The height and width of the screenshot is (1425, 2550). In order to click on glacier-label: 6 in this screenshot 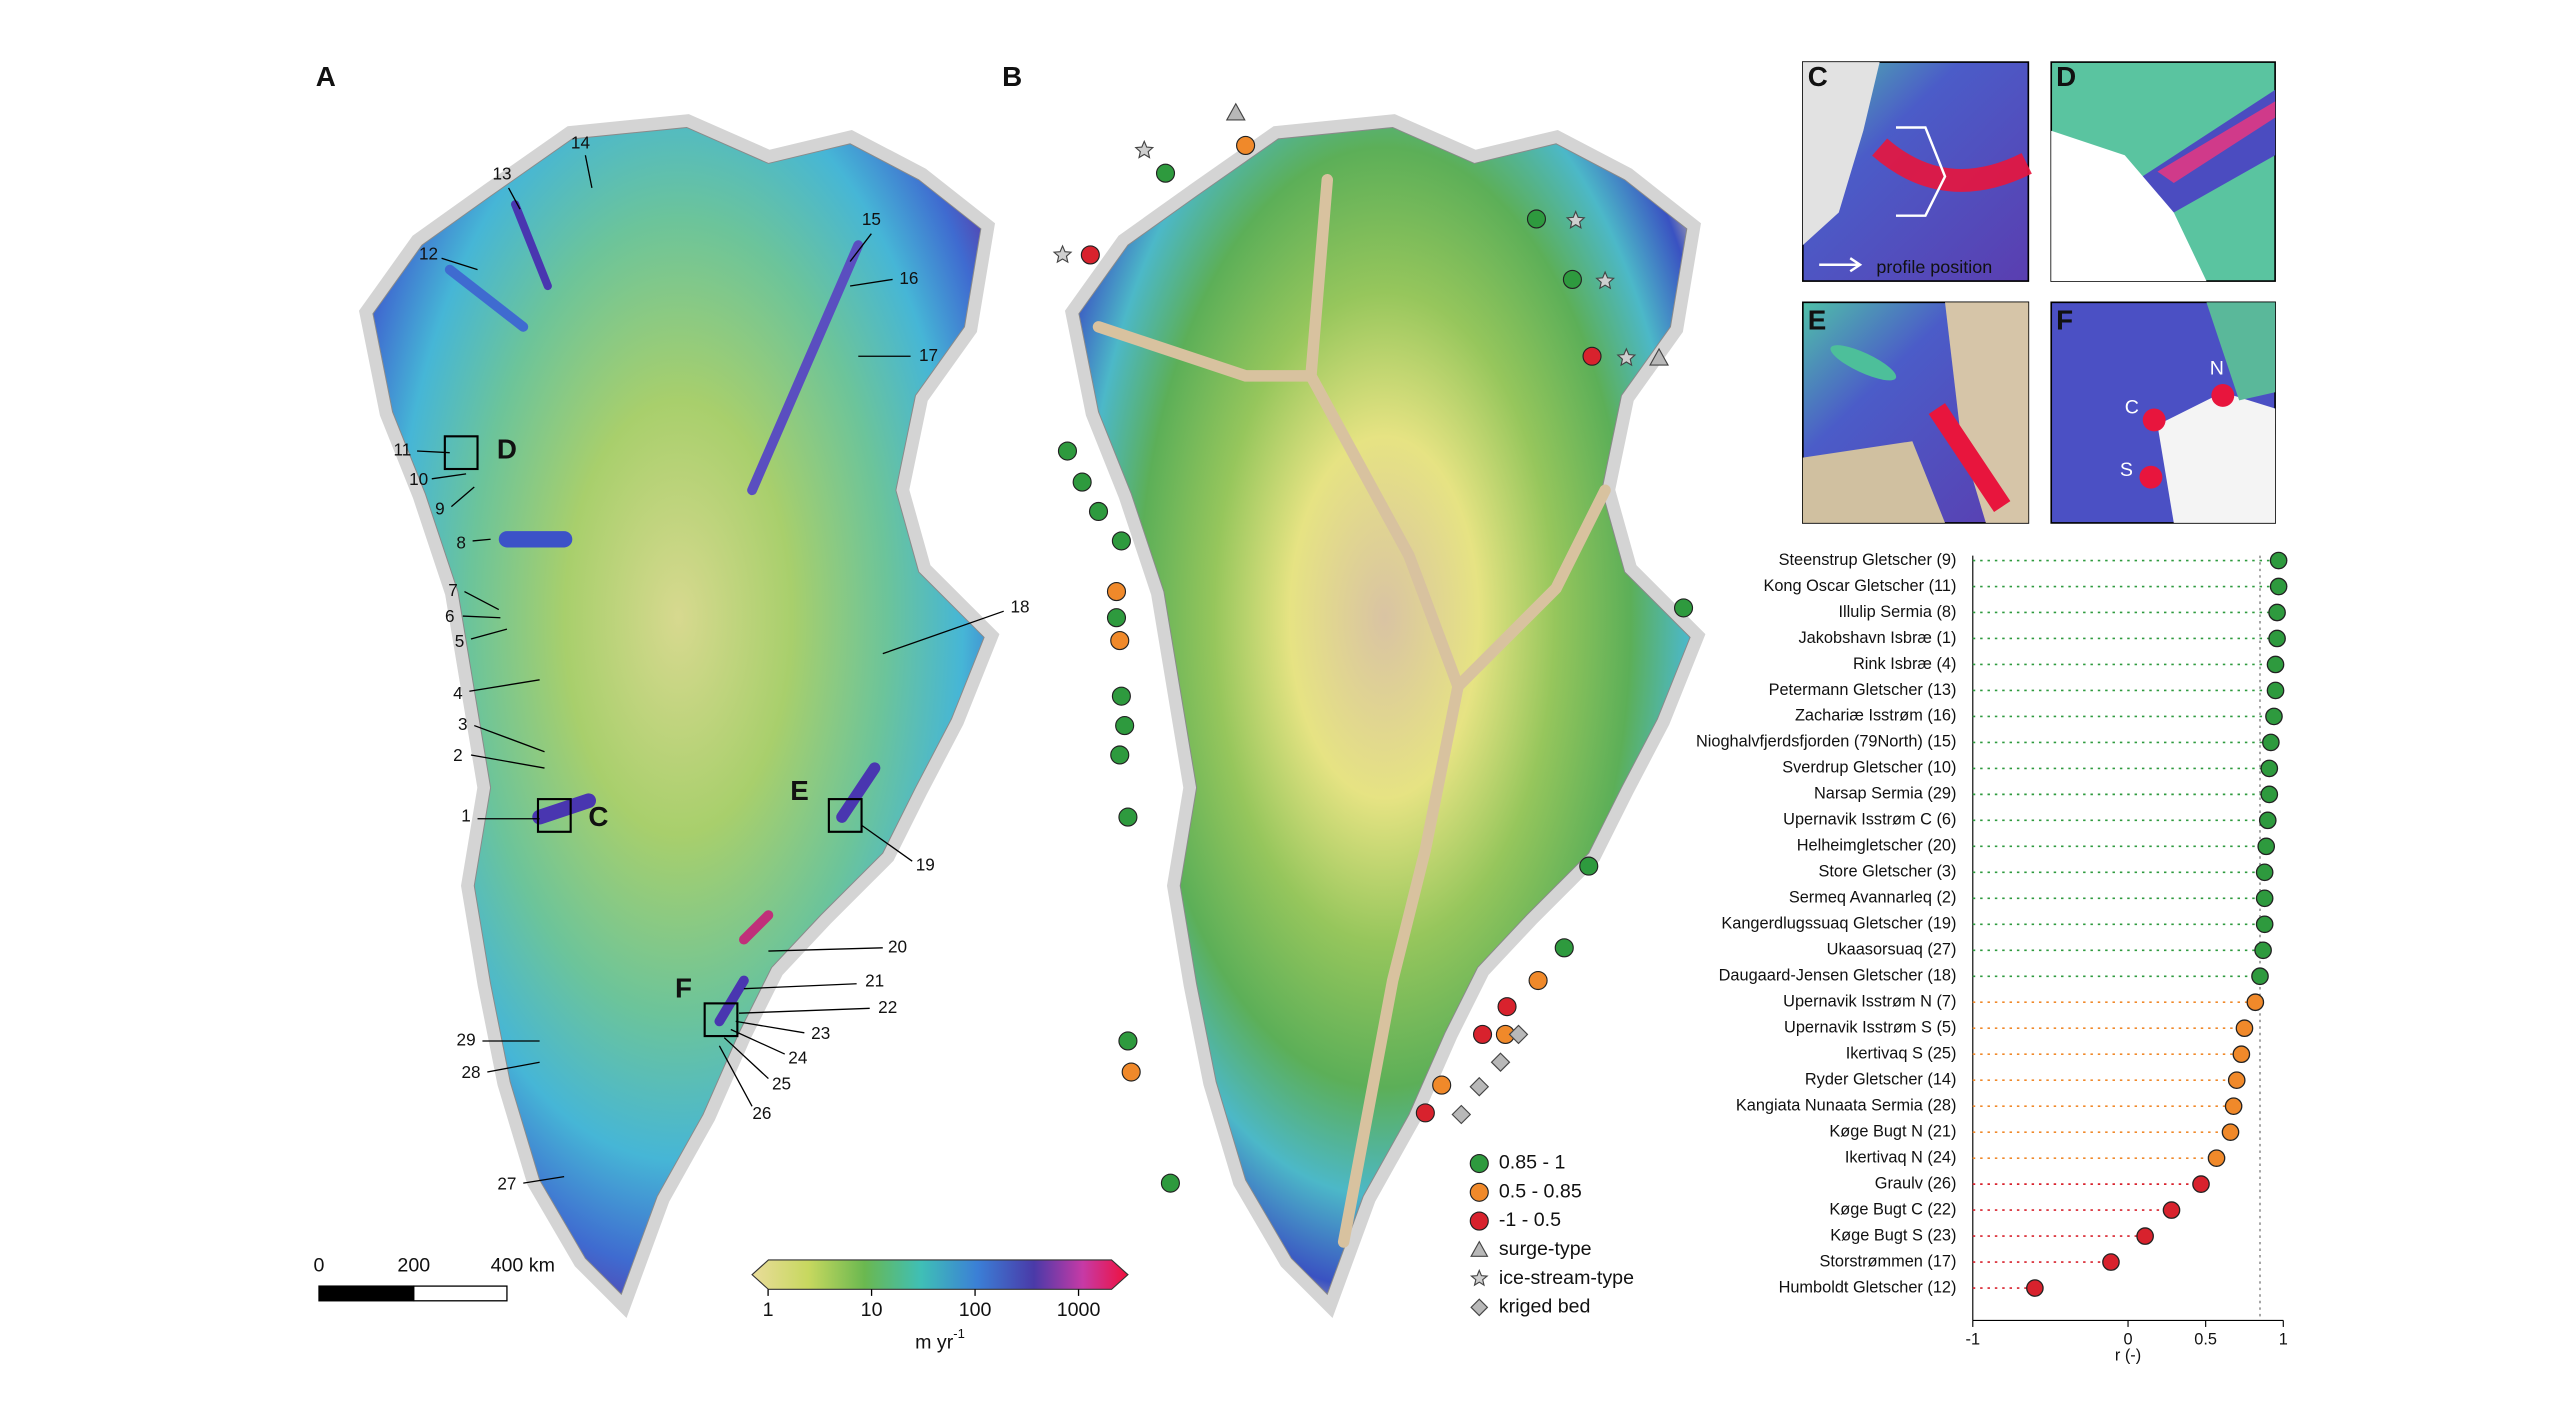, I will do `click(450, 616)`.